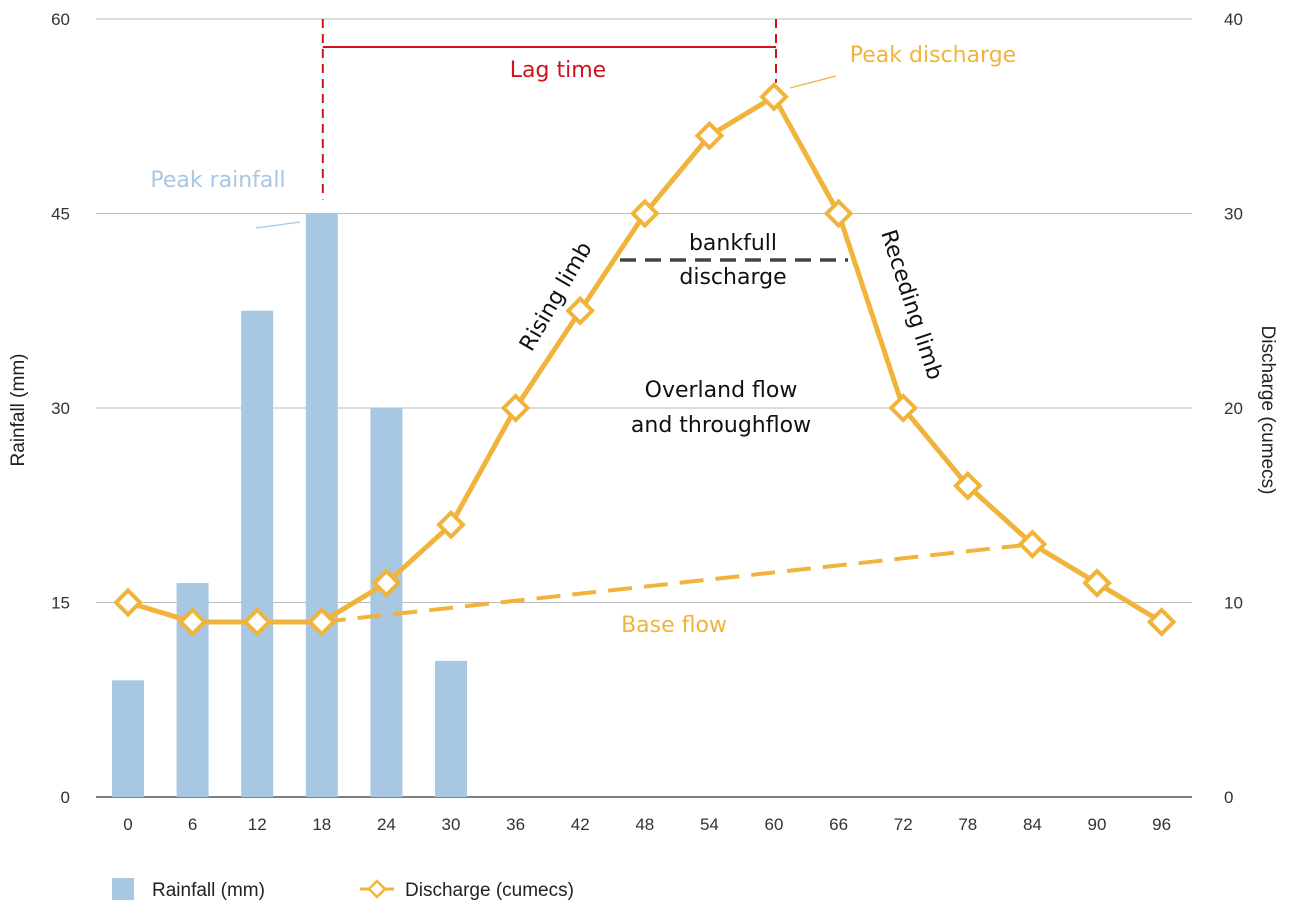 The image size is (1292, 902). What do you see at coordinates (127, 824) in the screenshot?
I see `x-axis-tick-label: 0` at bounding box center [127, 824].